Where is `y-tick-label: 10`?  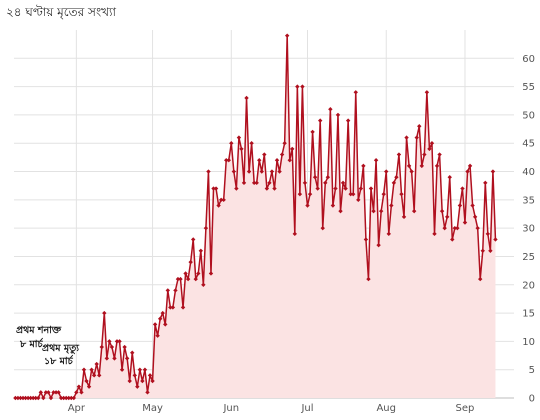 y-tick-label: 10 is located at coordinates (528, 342).